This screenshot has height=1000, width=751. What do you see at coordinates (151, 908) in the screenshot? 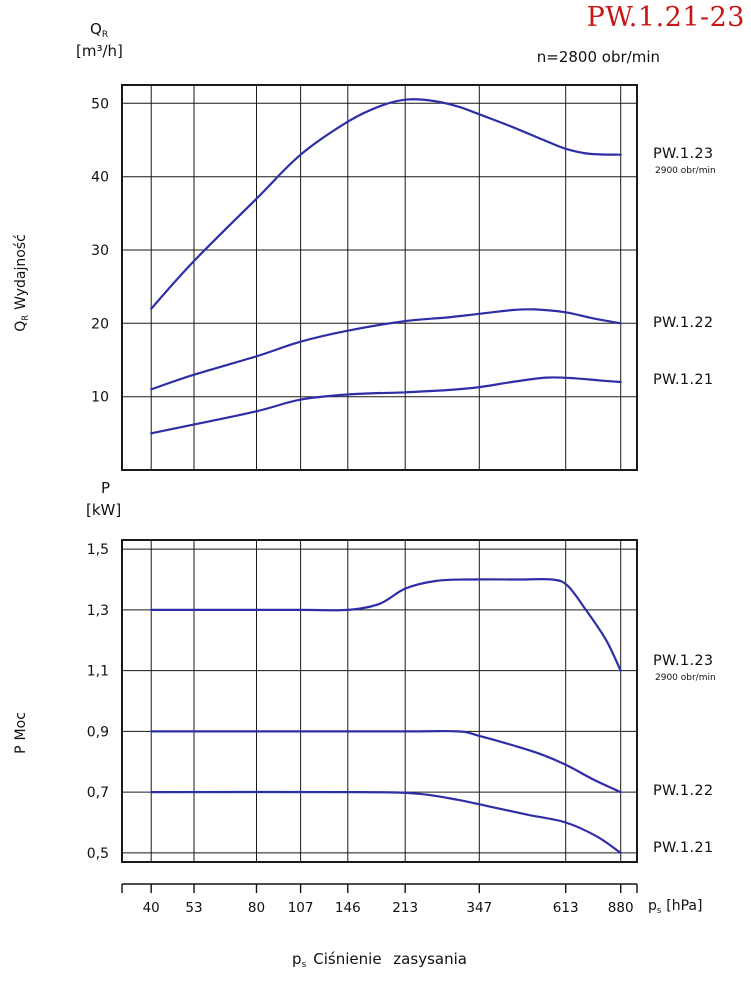
I see `x-tick-label-40: 40` at bounding box center [151, 908].